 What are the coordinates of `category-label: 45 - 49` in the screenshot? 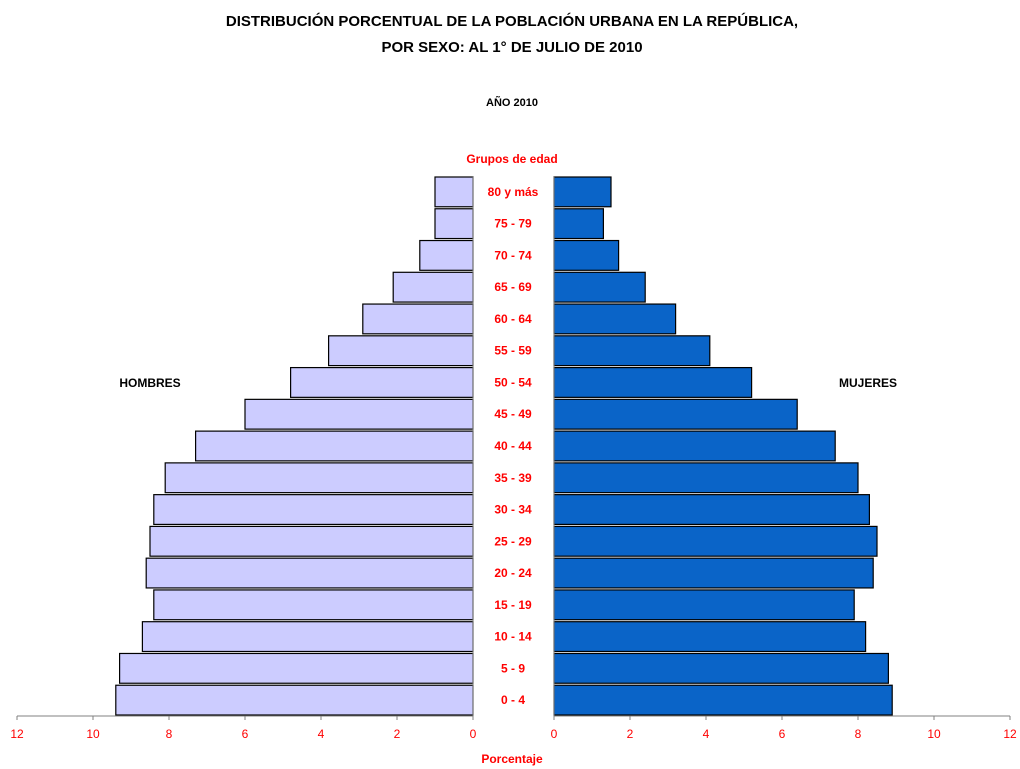 It's located at (513, 414).